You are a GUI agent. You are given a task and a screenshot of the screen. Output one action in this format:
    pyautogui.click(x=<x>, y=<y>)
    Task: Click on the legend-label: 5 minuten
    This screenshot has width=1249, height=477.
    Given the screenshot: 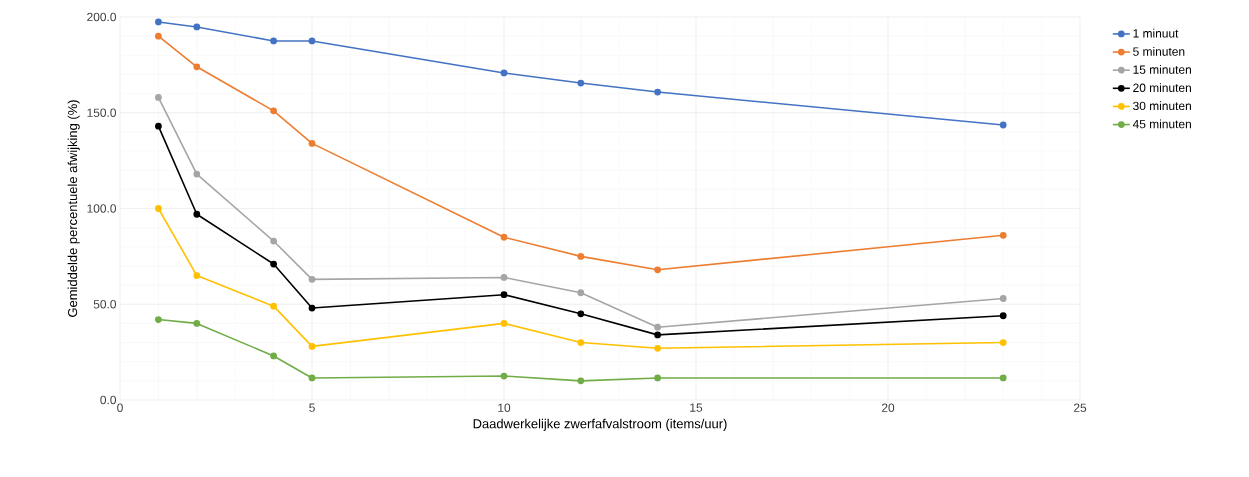 What is the action you would take?
    pyautogui.click(x=1159, y=51)
    